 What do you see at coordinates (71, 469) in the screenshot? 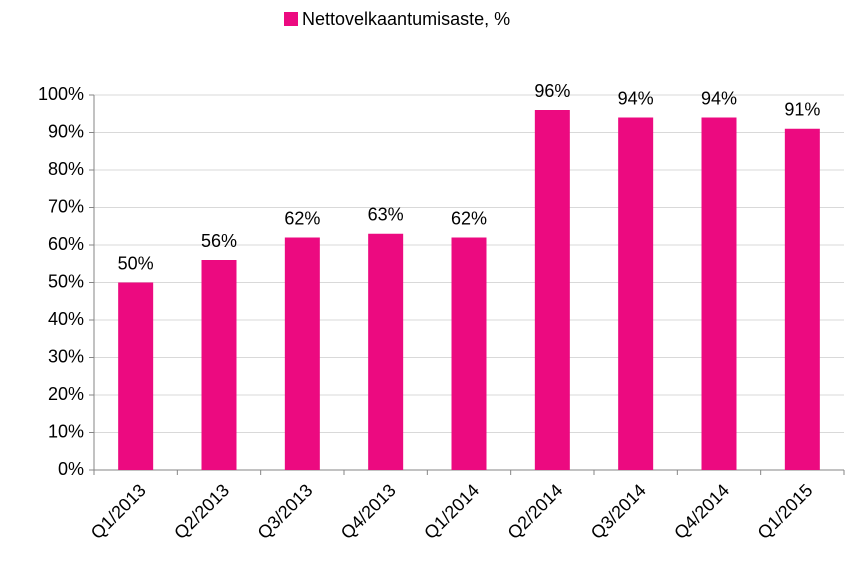
I see `y-tick-label: 0%` at bounding box center [71, 469].